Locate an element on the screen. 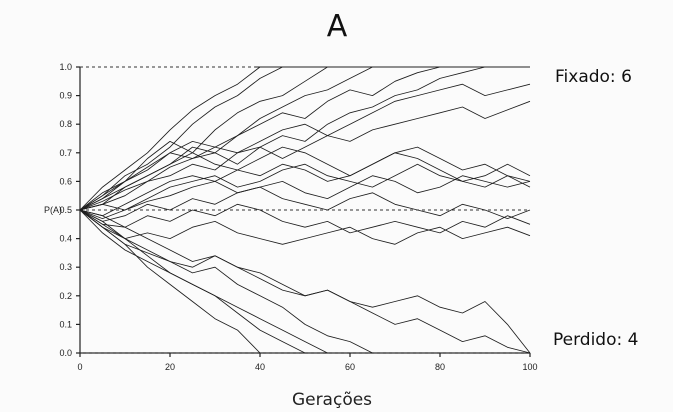 Image resolution: width=673 pixels, height=412 pixels. y-tick-label: 0.7 is located at coordinates (65, 153).